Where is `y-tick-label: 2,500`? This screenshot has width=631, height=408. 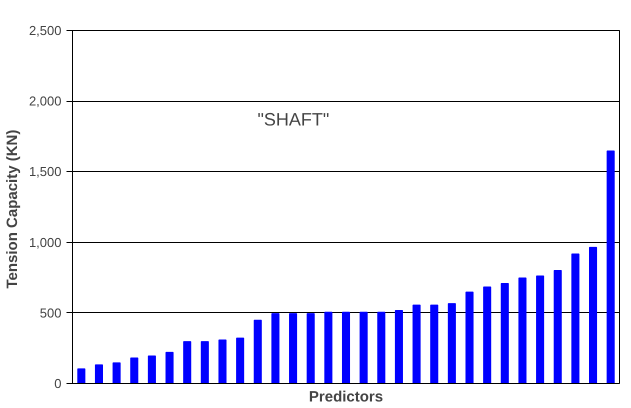 y-tick-label: 2,500 is located at coordinates (45, 30).